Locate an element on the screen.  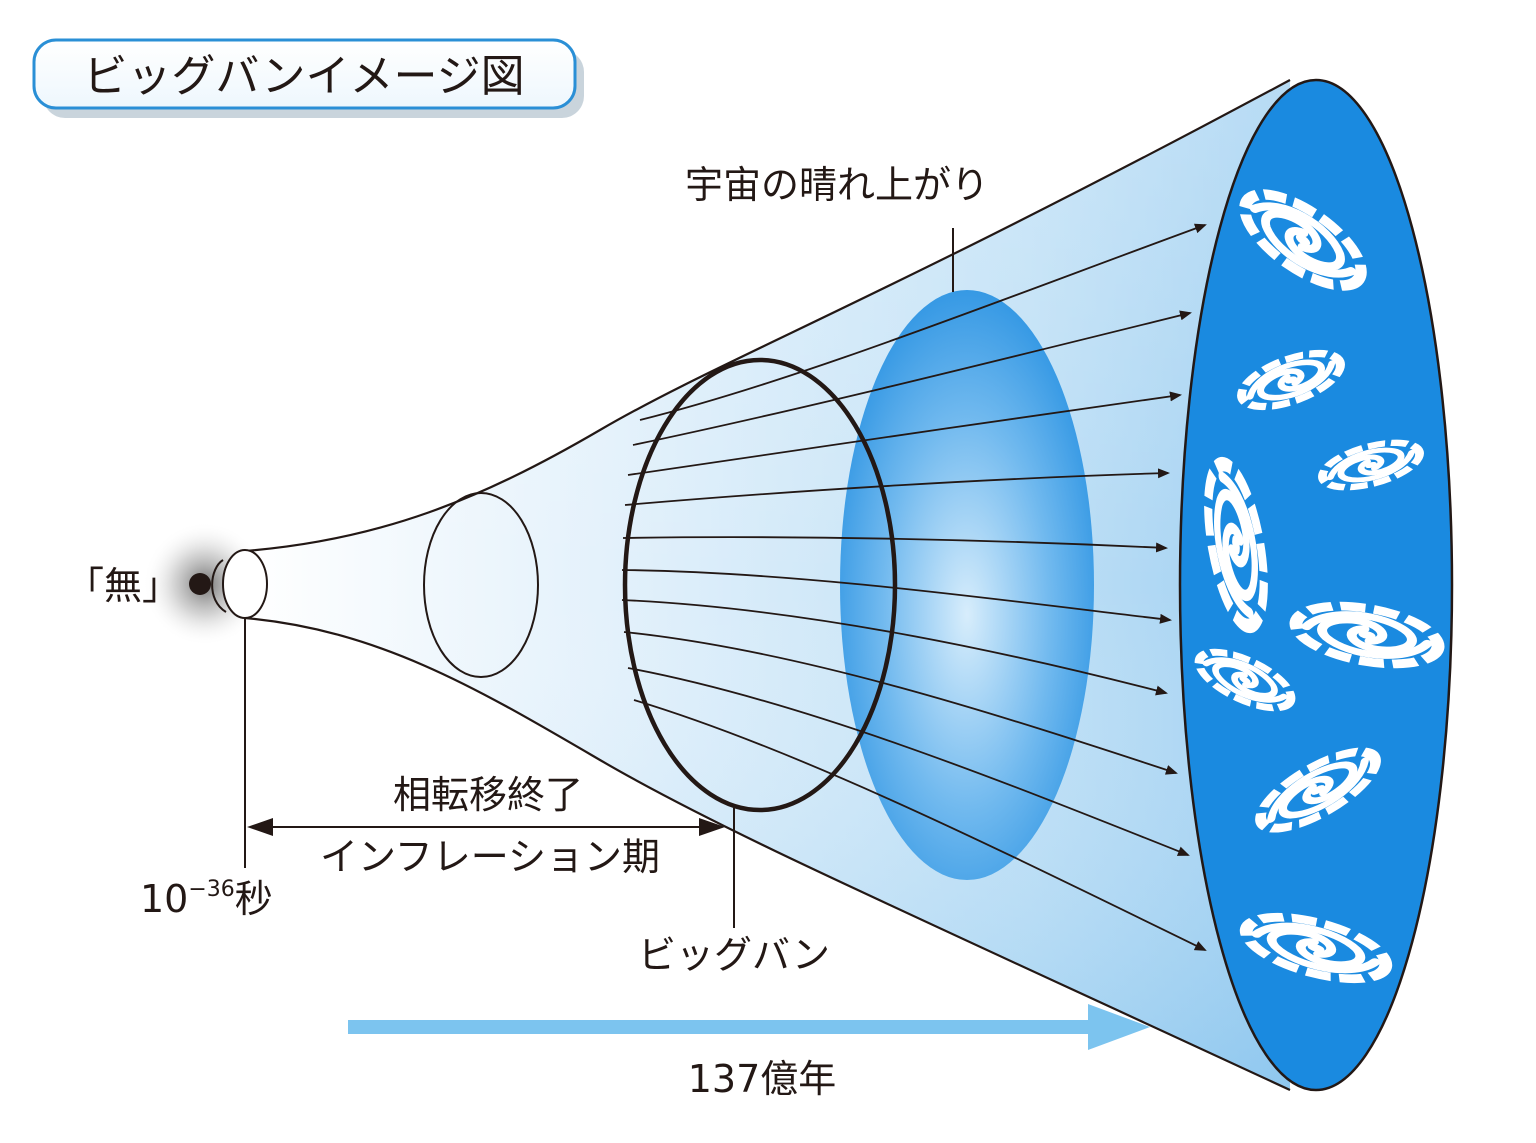
inflation-label: インフレーション期 is located at coordinates (490, 857).